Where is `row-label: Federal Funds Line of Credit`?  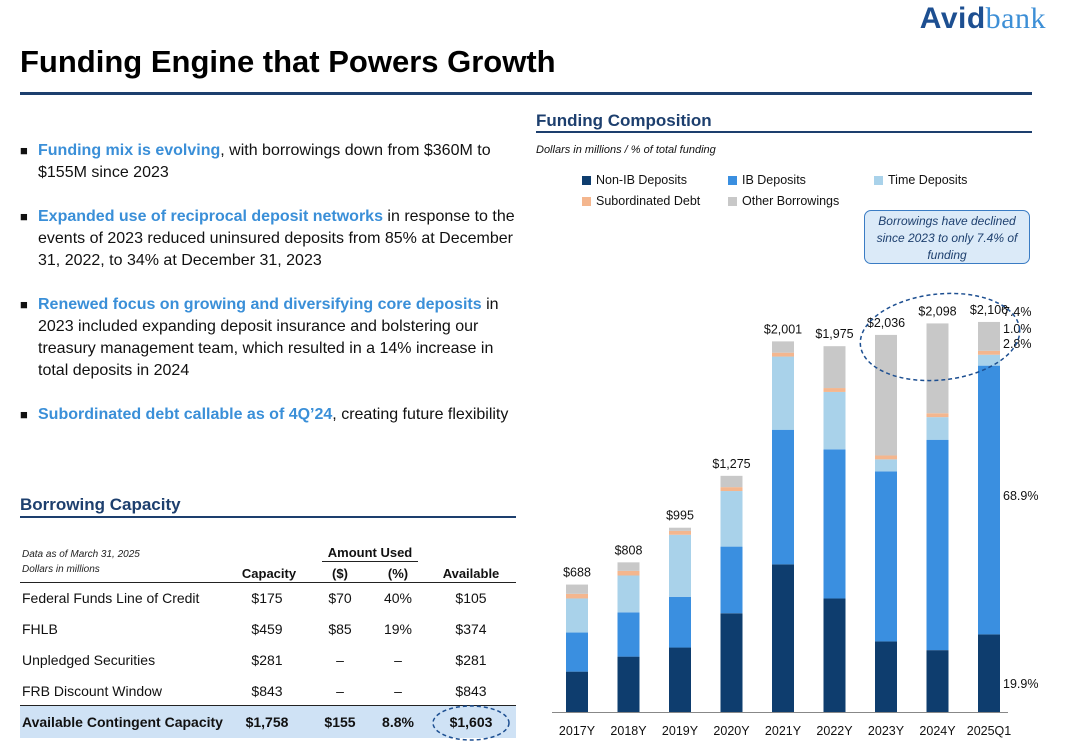
row-label: Federal Funds Line of Credit is located at coordinates (111, 598).